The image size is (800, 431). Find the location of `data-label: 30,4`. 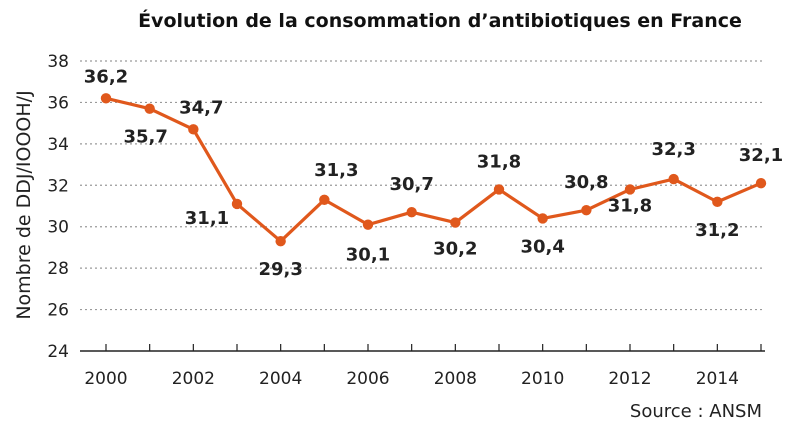

data-label: 30,4 is located at coordinates (542, 246).